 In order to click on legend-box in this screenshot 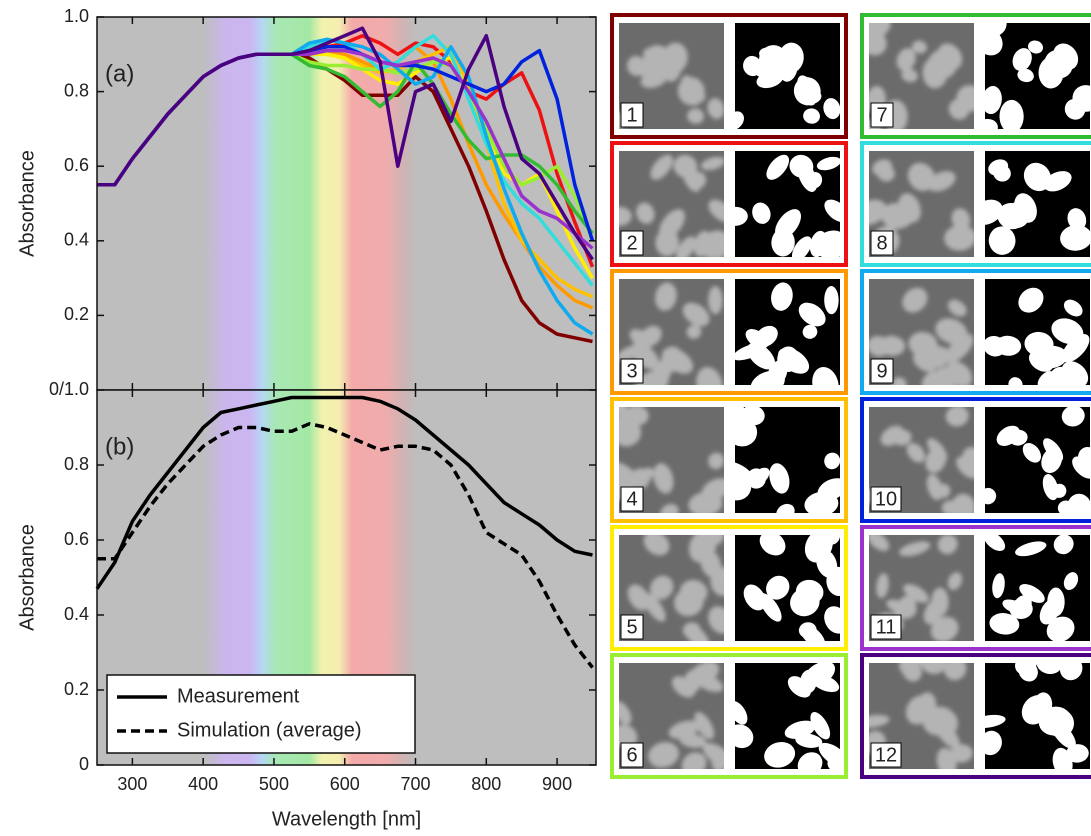, I will do `click(261, 714)`.